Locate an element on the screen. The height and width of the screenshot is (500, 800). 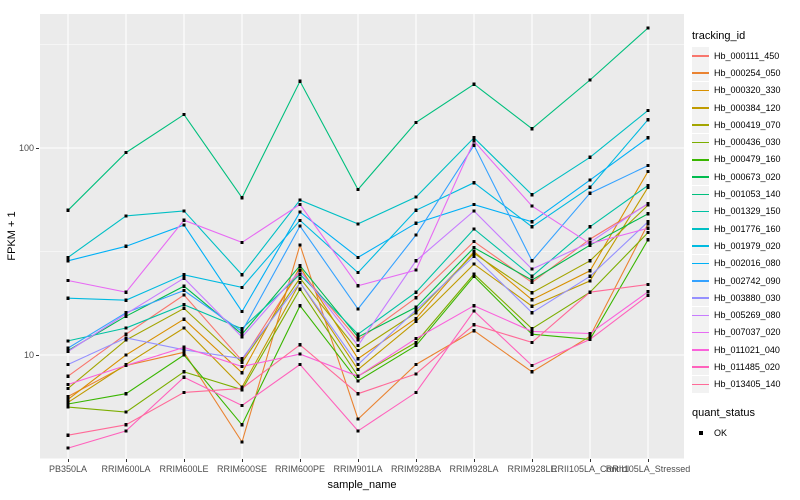
black-square-marker-icon is located at coordinates (700, 432).